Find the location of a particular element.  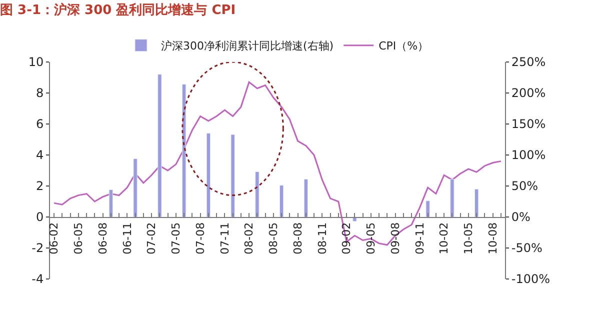

y-tick-label: 4 is located at coordinates (40, 155).